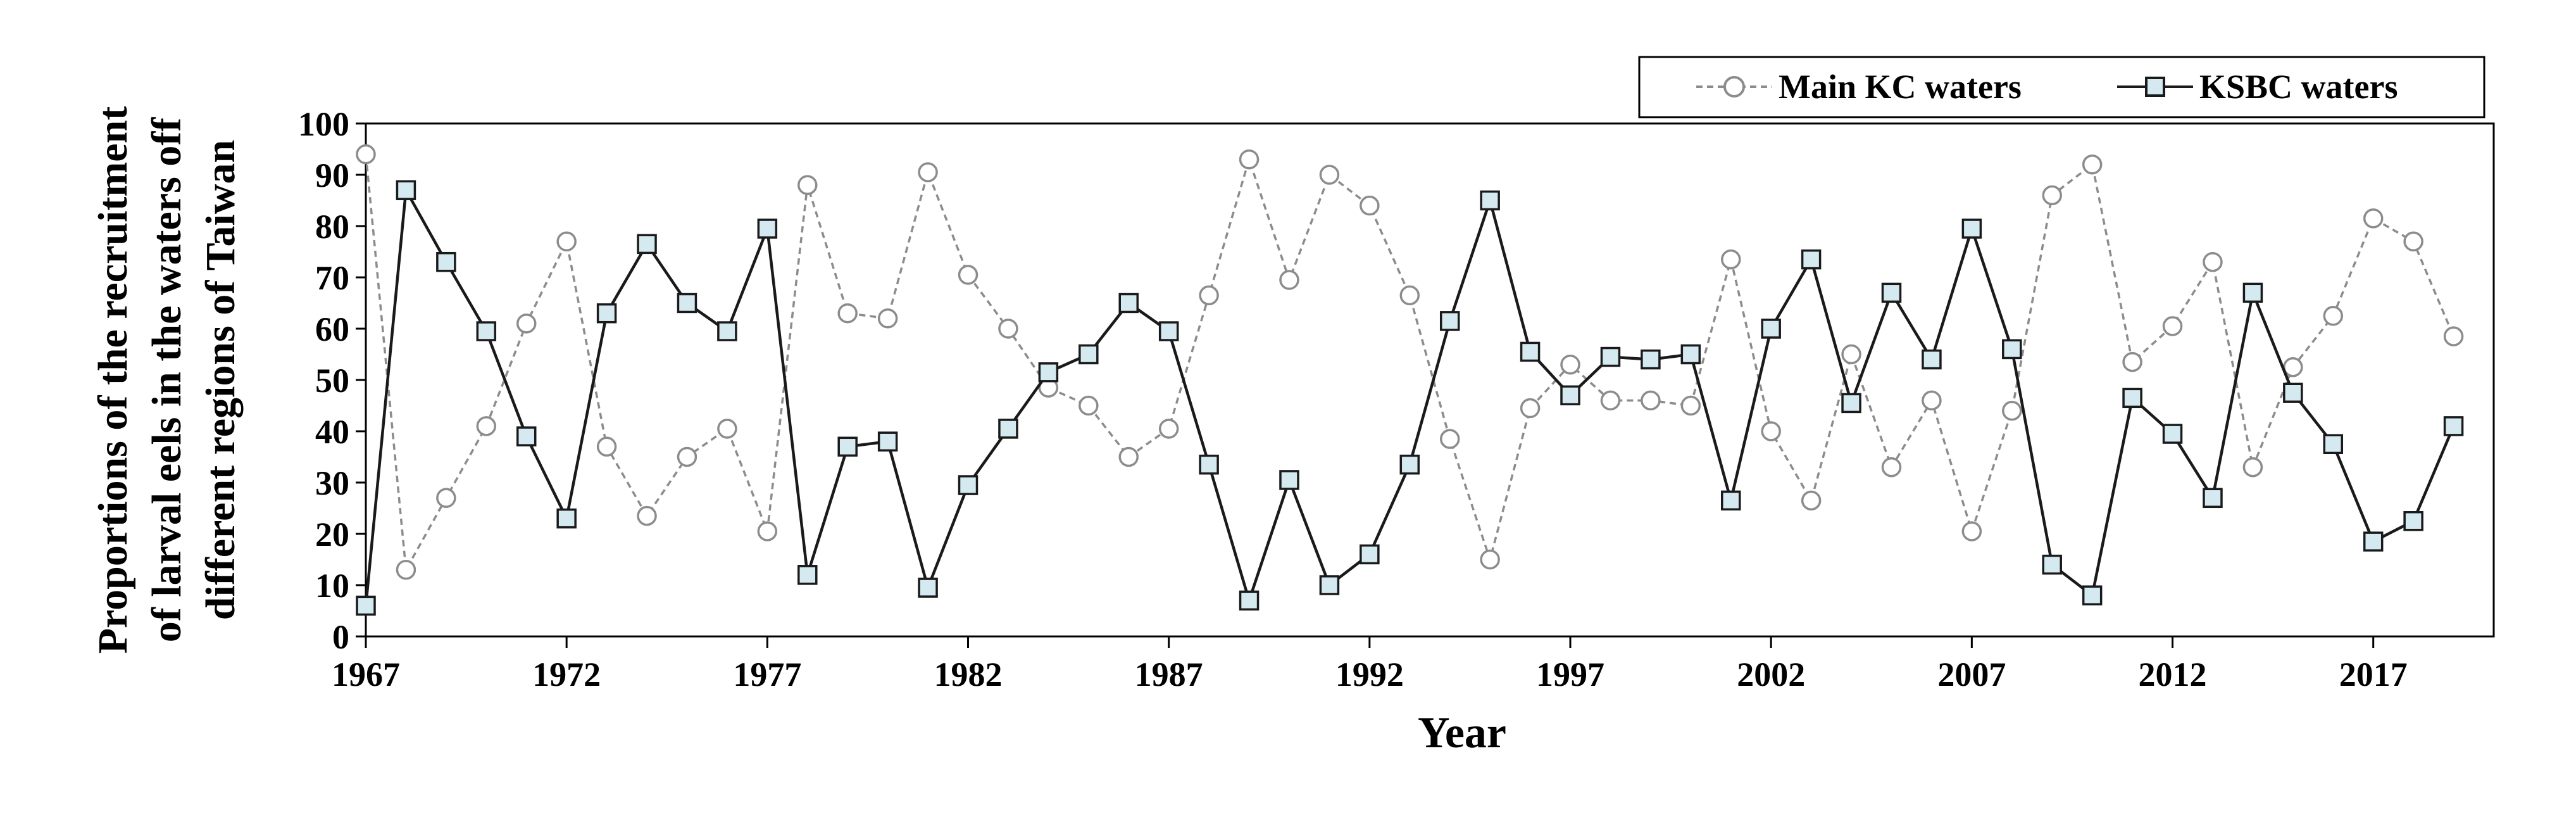 Image resolution: width=2576 pixels, height=822 pixels. Describe the element at coordinates (767, 674) in the screenshot. I see `x-tick-label: 1977` at that location.